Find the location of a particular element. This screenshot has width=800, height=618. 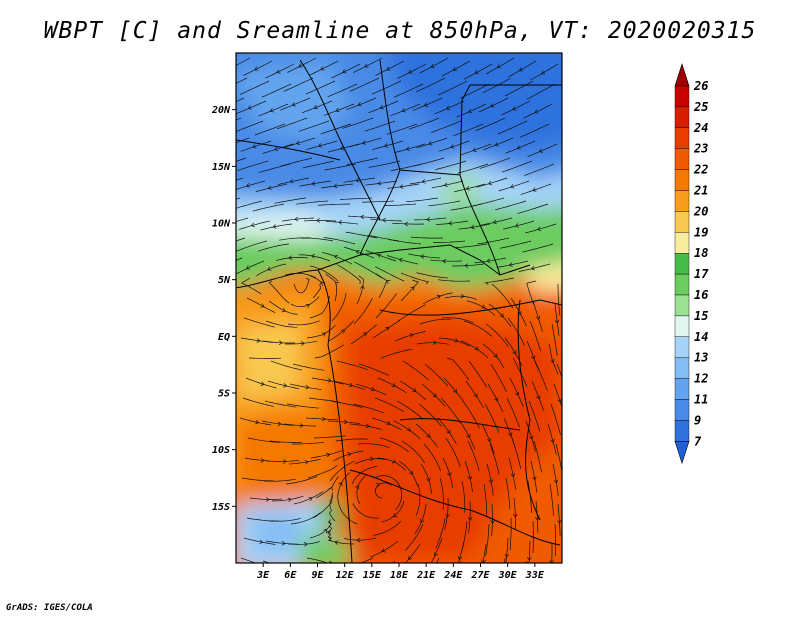

longitude-axis: 3E 6E 9E 12E 15E 18E 21E 24E 27E 30E 33E is located at coordinates (400, 572).